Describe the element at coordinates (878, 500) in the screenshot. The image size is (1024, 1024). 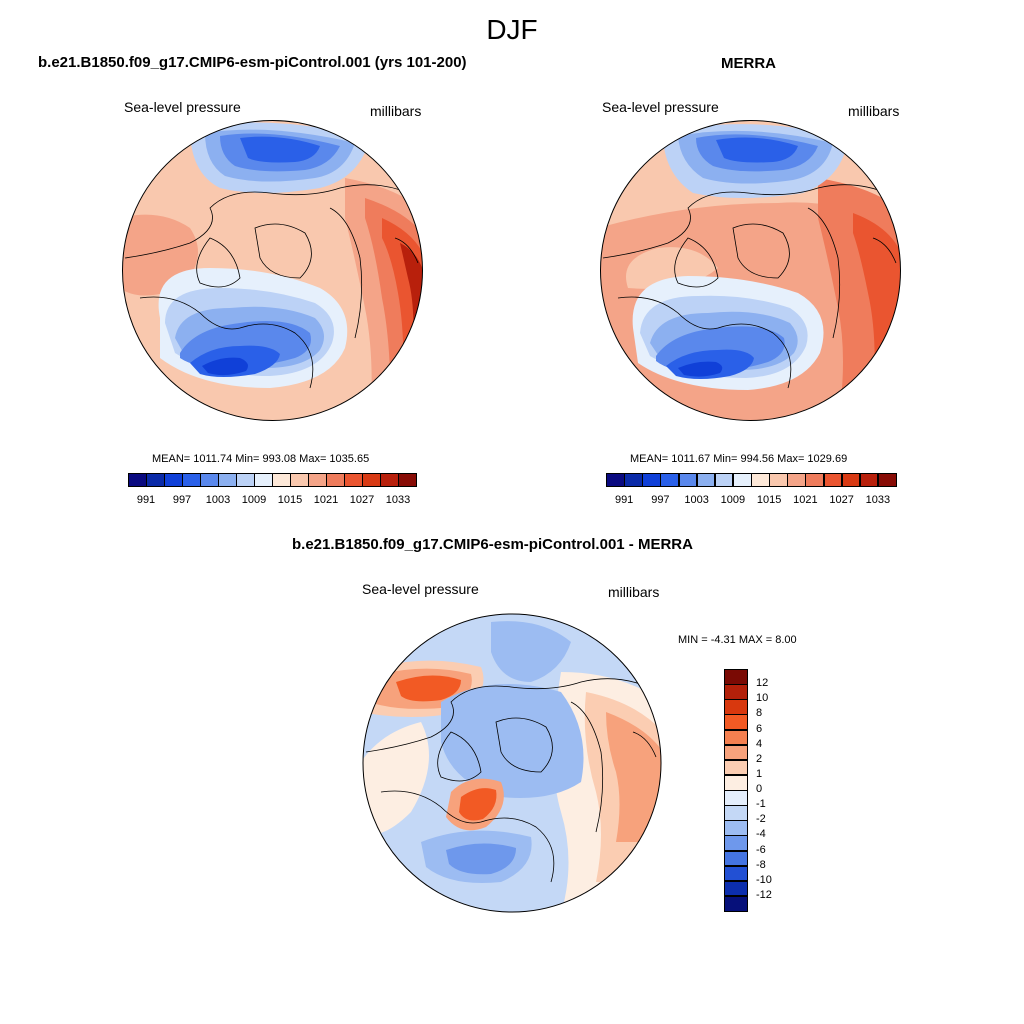
I see `merra-colorbar-tick: 1033` at that location.